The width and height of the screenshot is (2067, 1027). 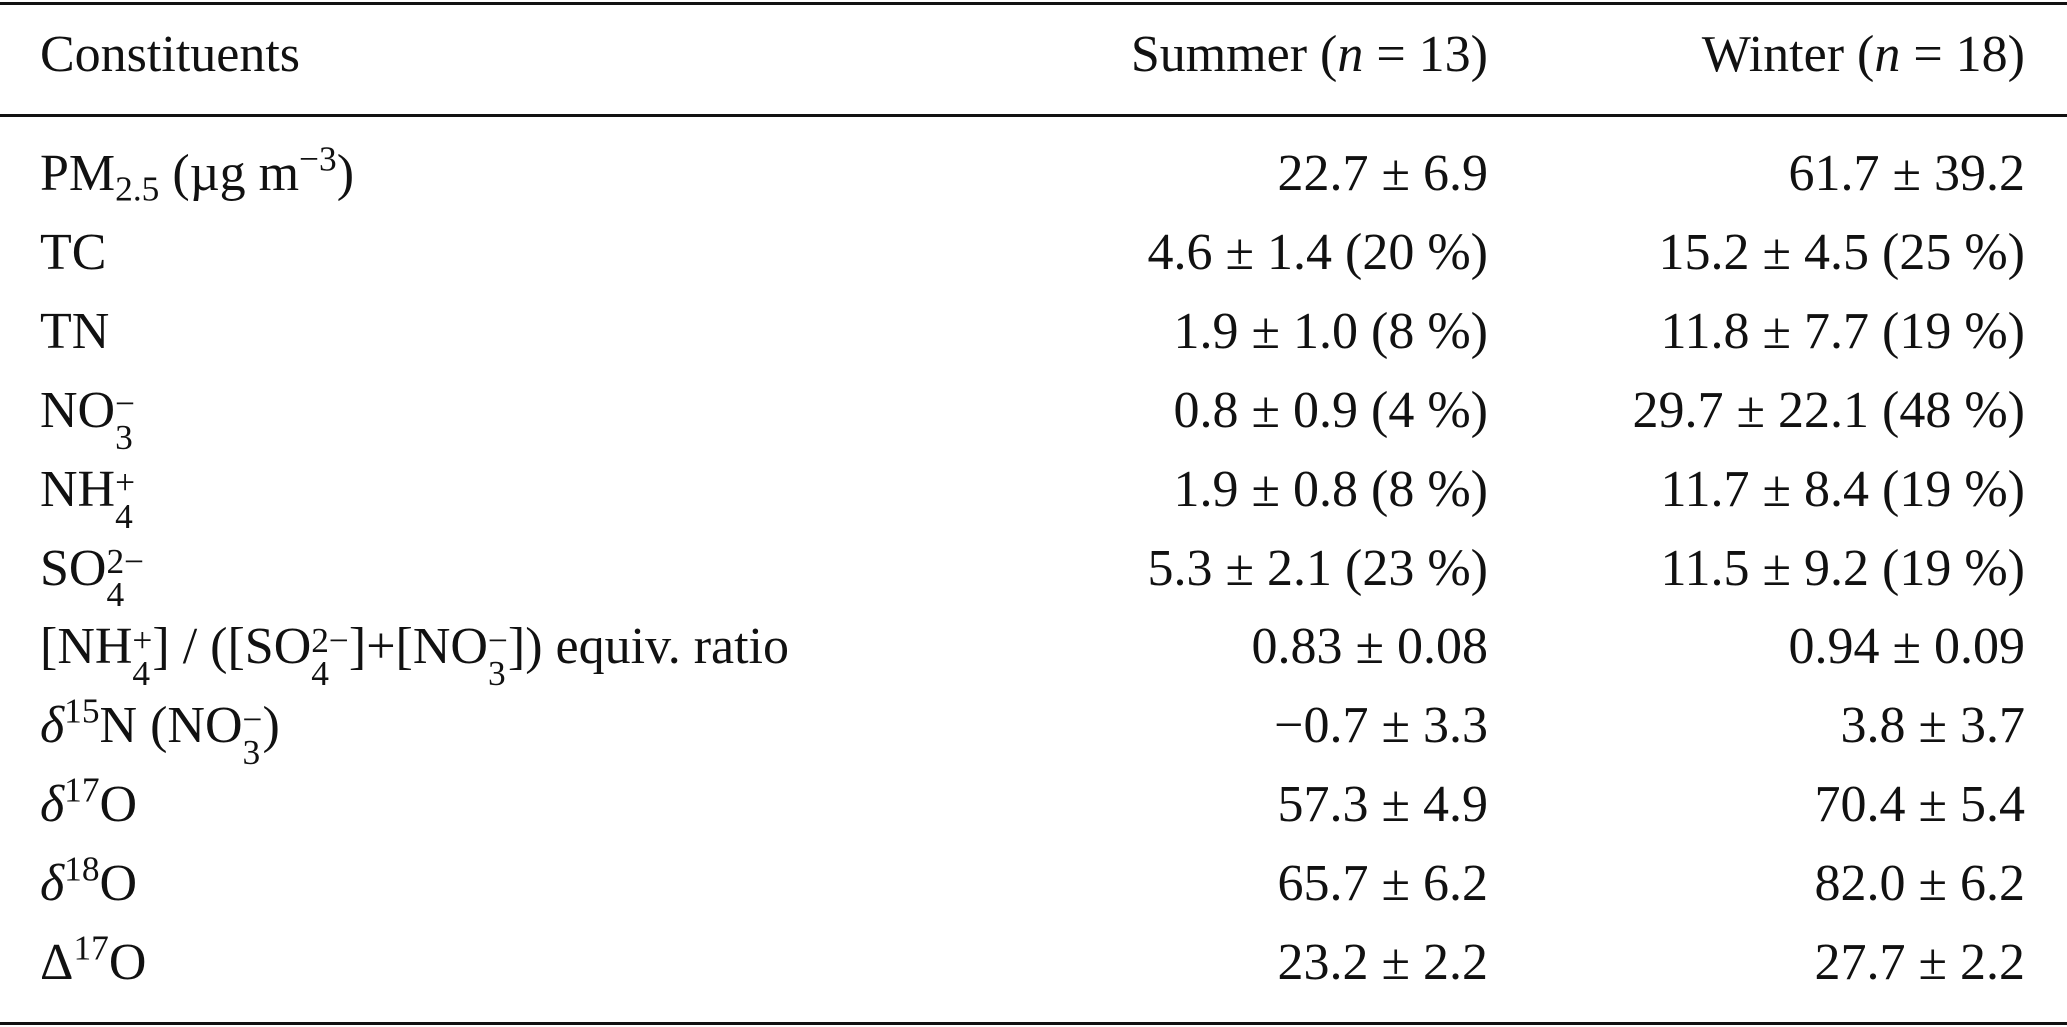 I want to click on column-header: Winter (n = 18), so click(x=1863, y=55).